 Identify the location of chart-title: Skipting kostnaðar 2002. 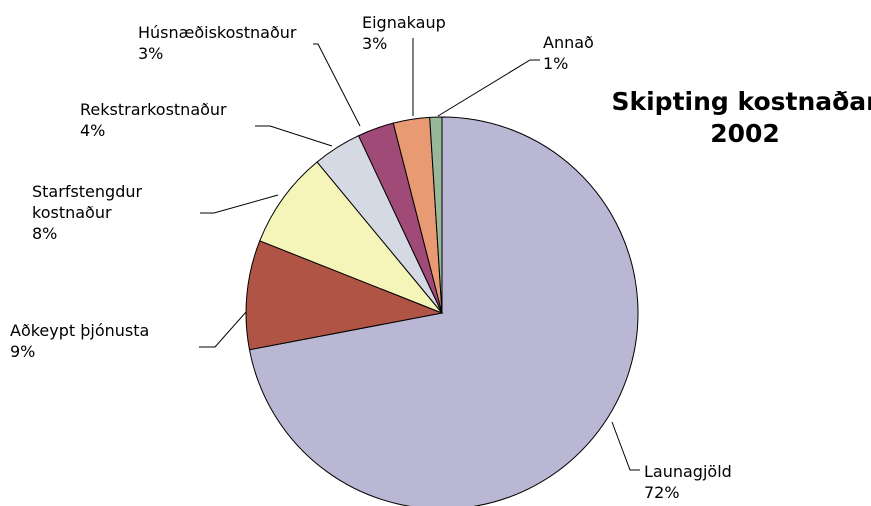
(741, 117).